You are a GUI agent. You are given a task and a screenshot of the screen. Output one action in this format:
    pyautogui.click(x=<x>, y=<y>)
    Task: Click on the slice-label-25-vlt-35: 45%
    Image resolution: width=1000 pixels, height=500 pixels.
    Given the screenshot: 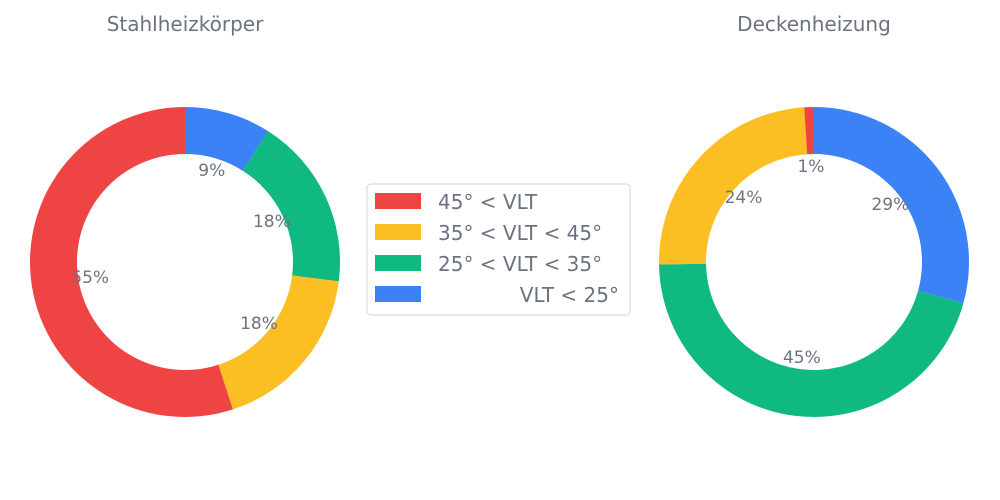 What is the action you would take?
    pyautogui.click(x=802, y=358)
    